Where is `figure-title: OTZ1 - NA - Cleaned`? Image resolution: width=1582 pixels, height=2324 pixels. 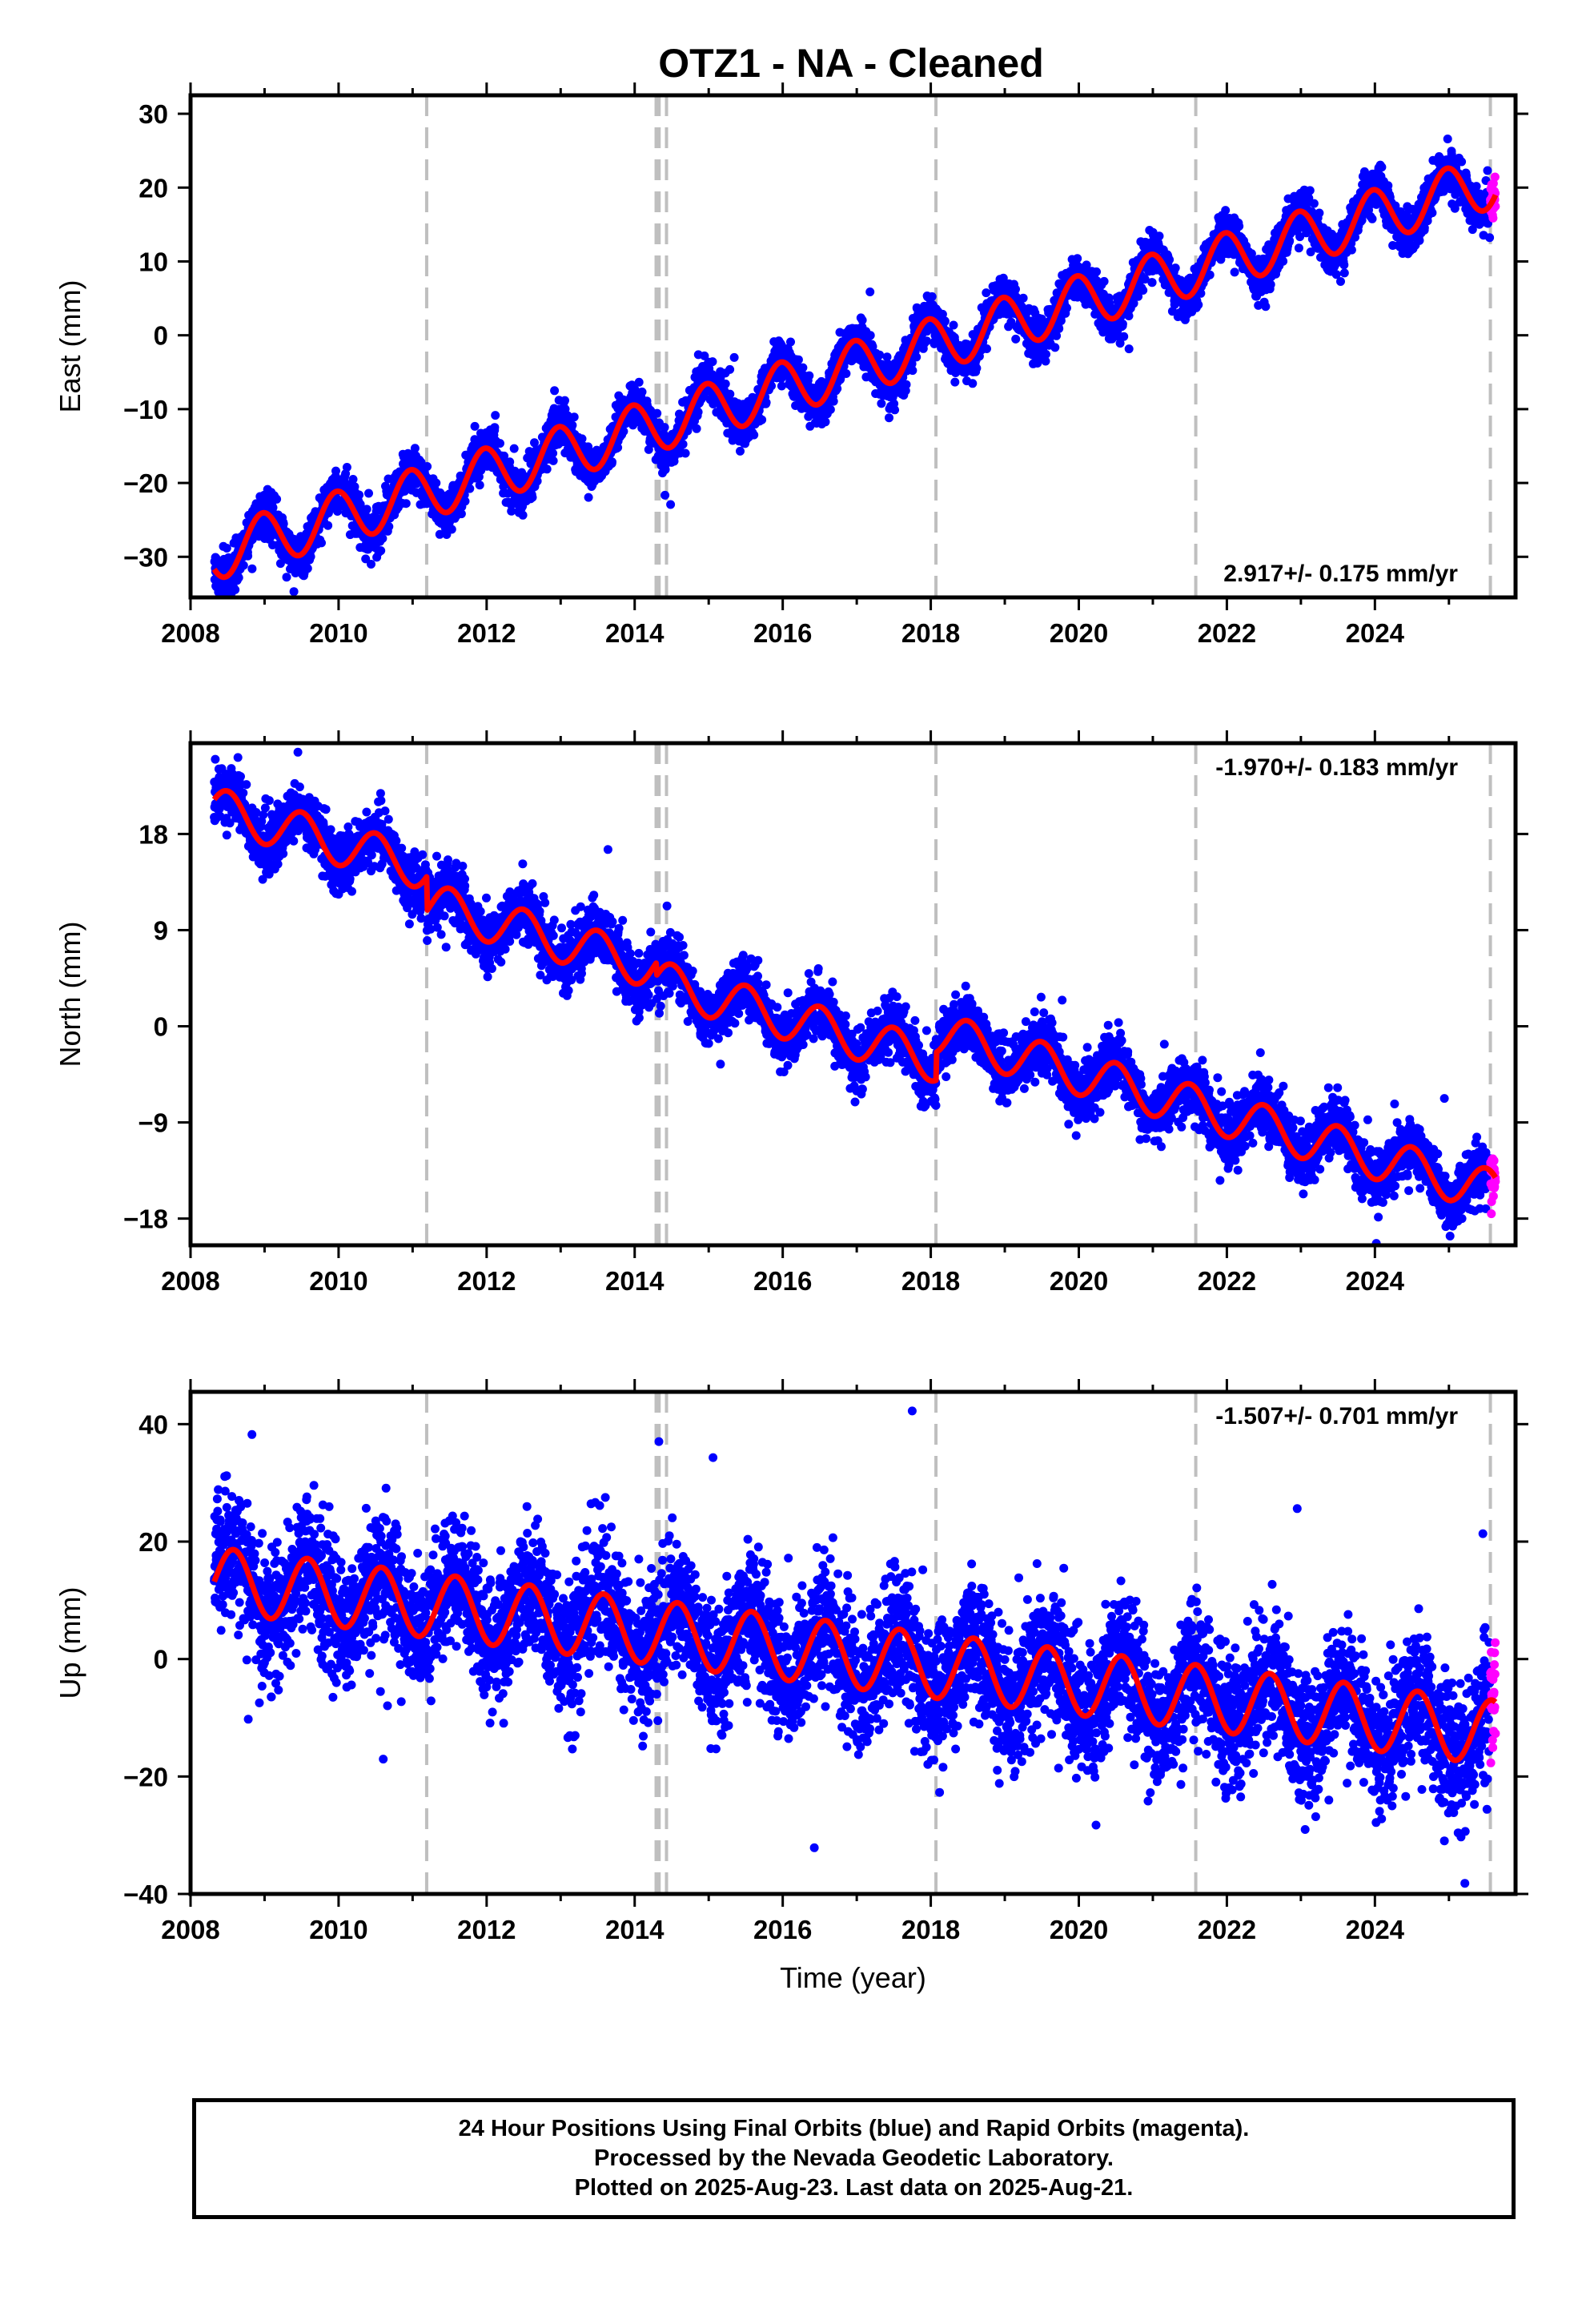 figure-title: OTZ1 - NA - Cleaned is located at coordinates (851, 63).